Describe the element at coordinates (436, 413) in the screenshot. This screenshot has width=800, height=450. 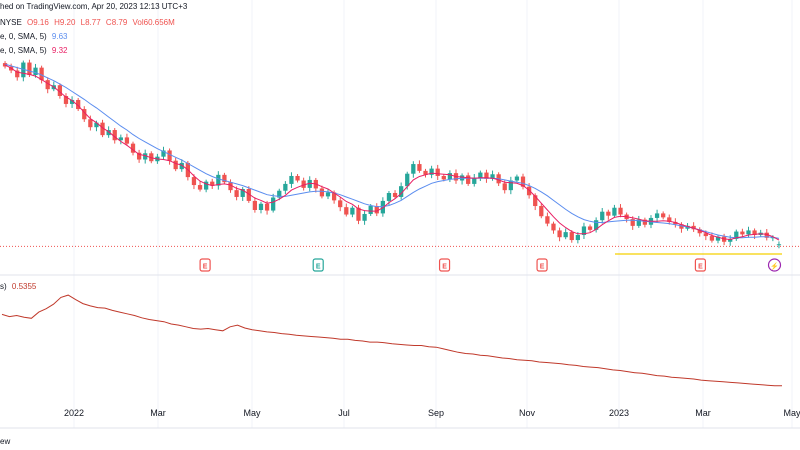
I see `x-tick-label: Sep` at that location.